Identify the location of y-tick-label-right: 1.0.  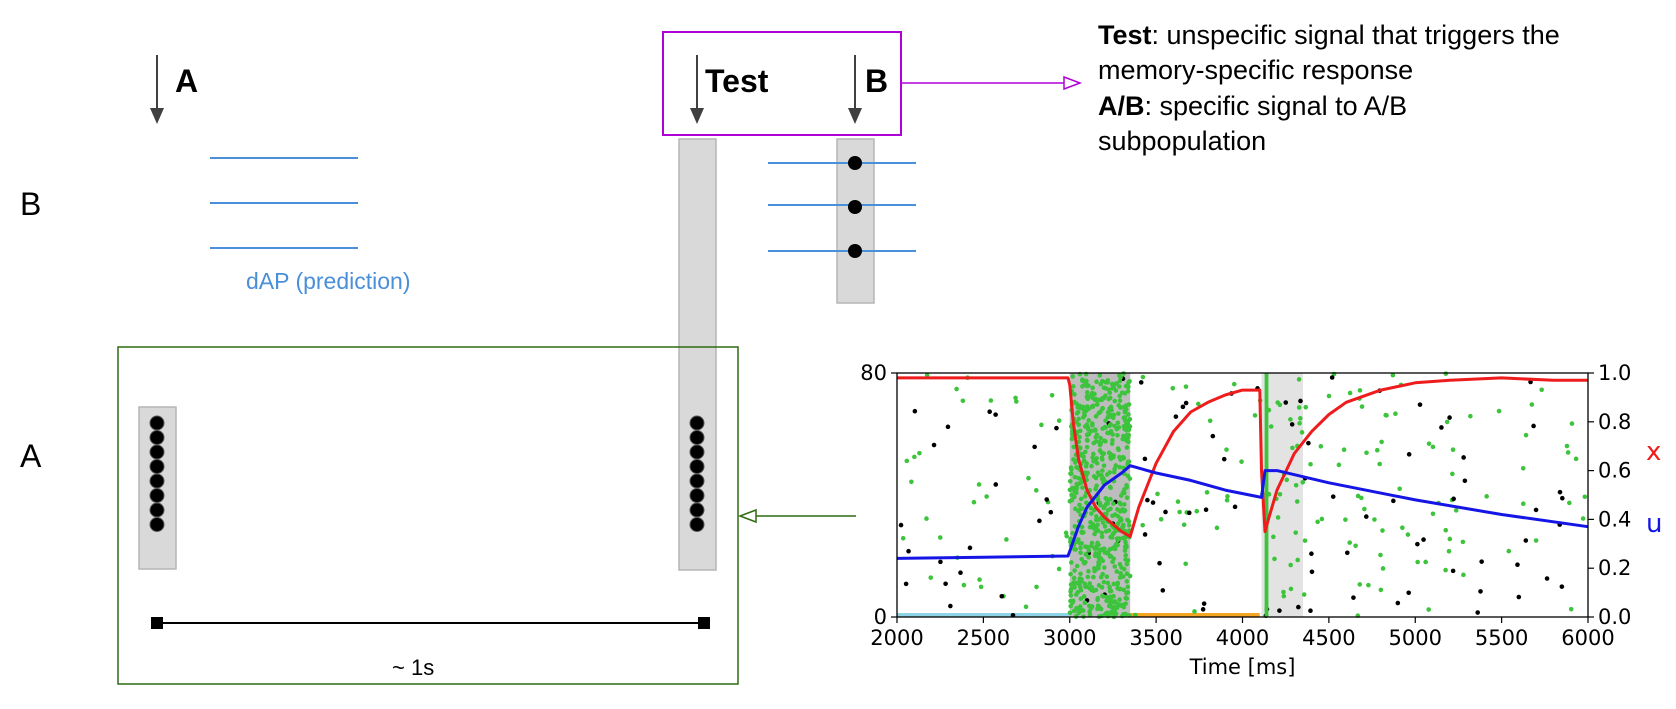
(1614, 373).